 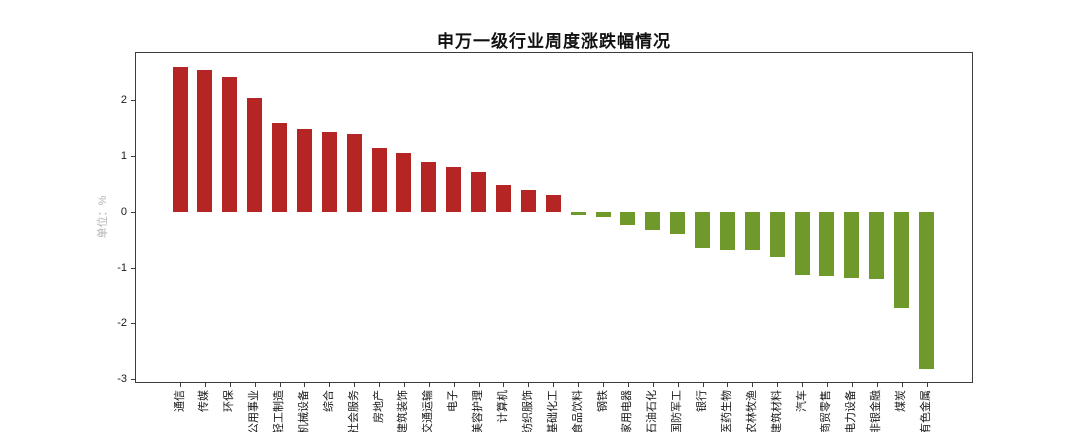 I want to click on x-tick-label: 纺织服饰, so click(x=527, y=411).